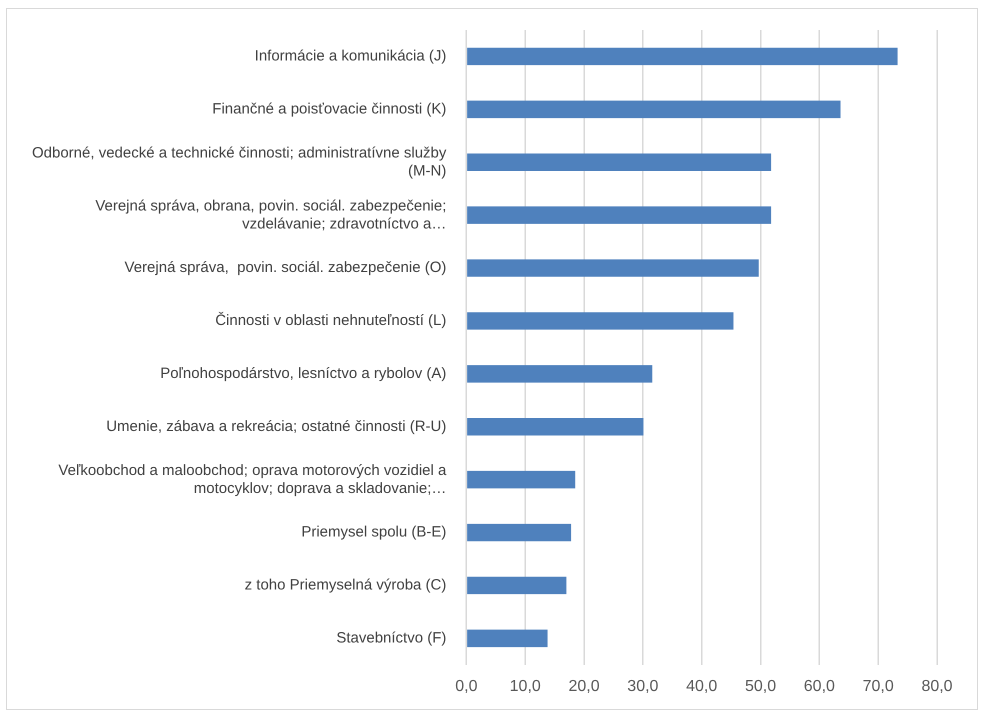  I want to click on x-tick-label: 80,0, so click(937, 686).